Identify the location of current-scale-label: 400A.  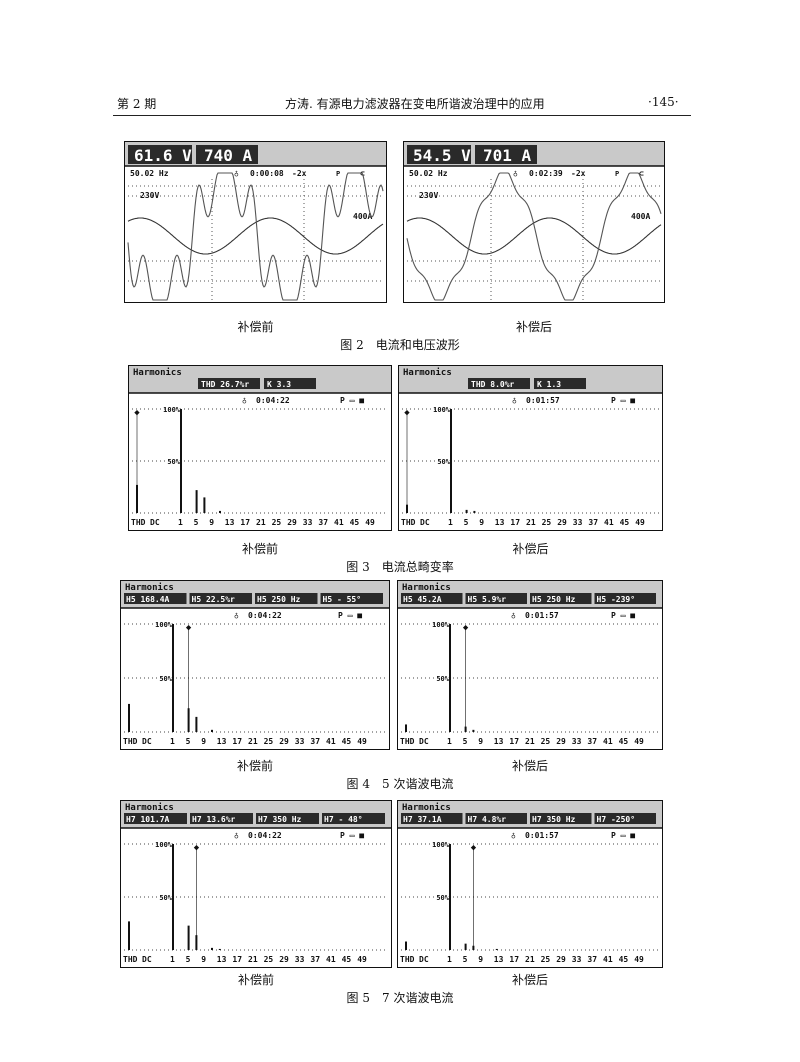
(640, 216).